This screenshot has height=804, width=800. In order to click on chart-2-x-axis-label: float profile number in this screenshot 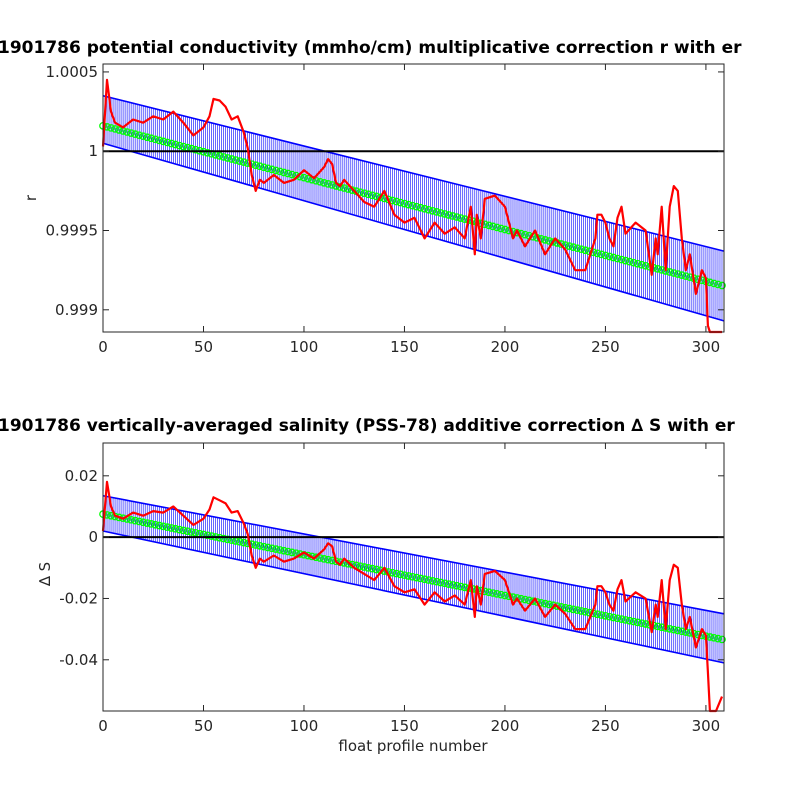, I will do `click(413, 746)`.